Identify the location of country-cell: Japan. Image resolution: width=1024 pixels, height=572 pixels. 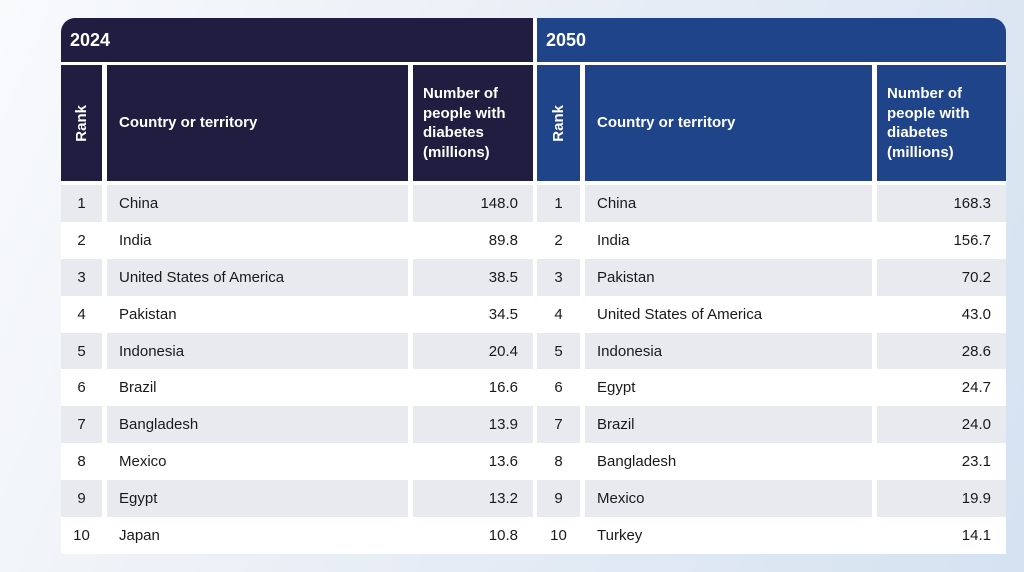
(257, 535).